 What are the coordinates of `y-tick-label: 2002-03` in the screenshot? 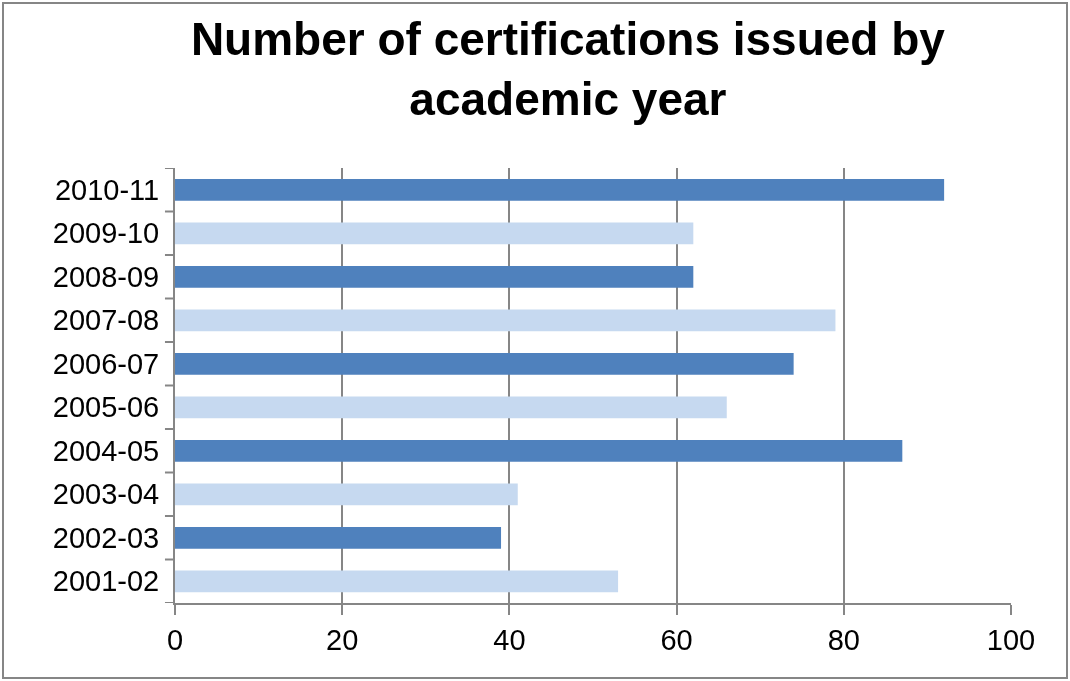 It's located at (106, 537).